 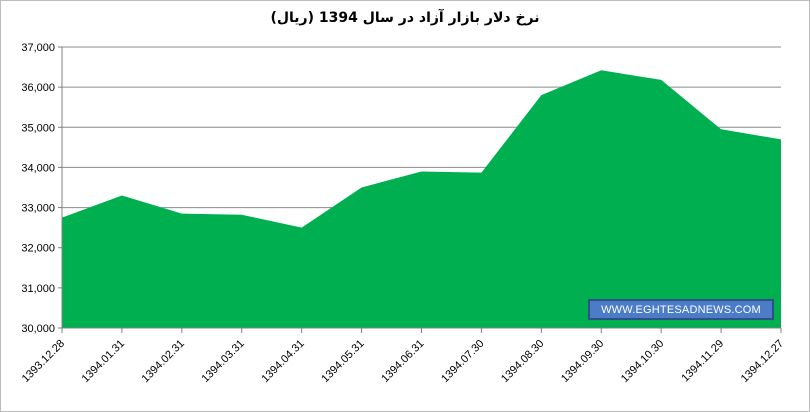 What do you see at coordinates (163, 361) in the screenshot?
I see `x-tick-label: 1394.02.31` at bounding box center [163, 361].